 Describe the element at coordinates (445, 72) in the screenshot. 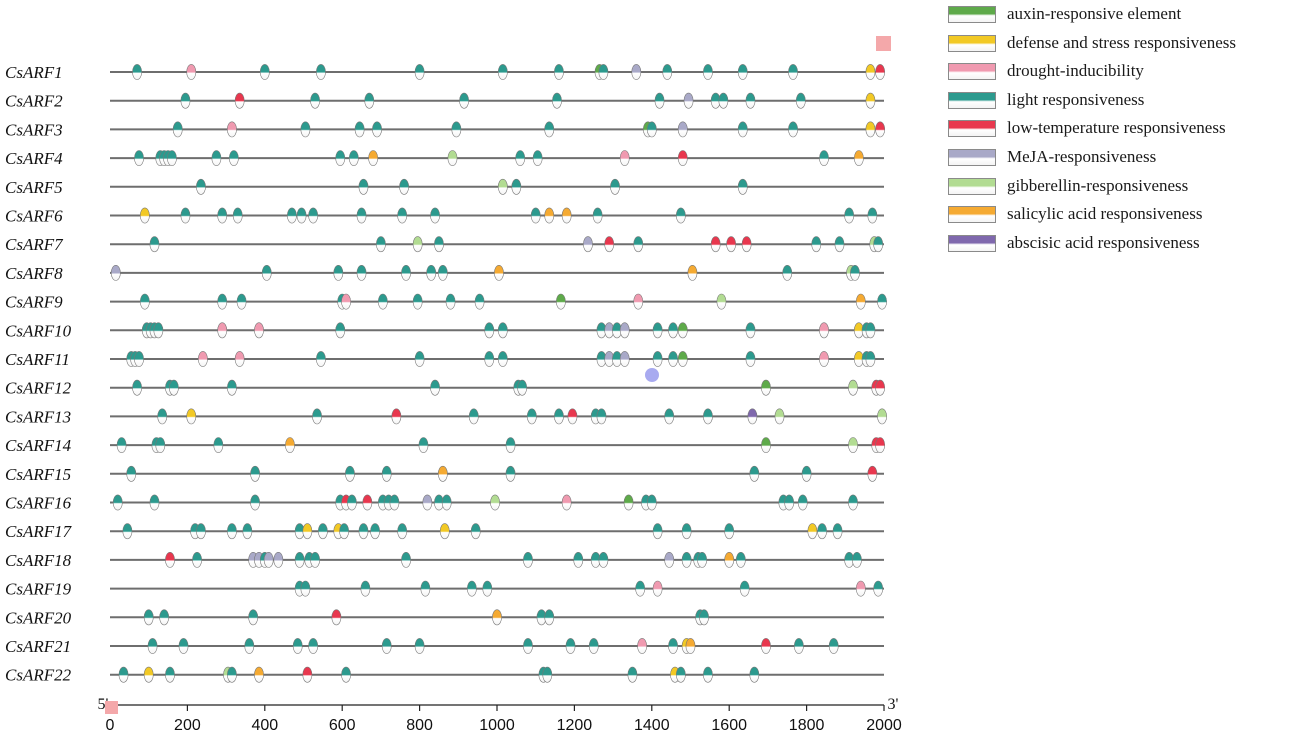

I see `gene-row: CsARF1` at that location.